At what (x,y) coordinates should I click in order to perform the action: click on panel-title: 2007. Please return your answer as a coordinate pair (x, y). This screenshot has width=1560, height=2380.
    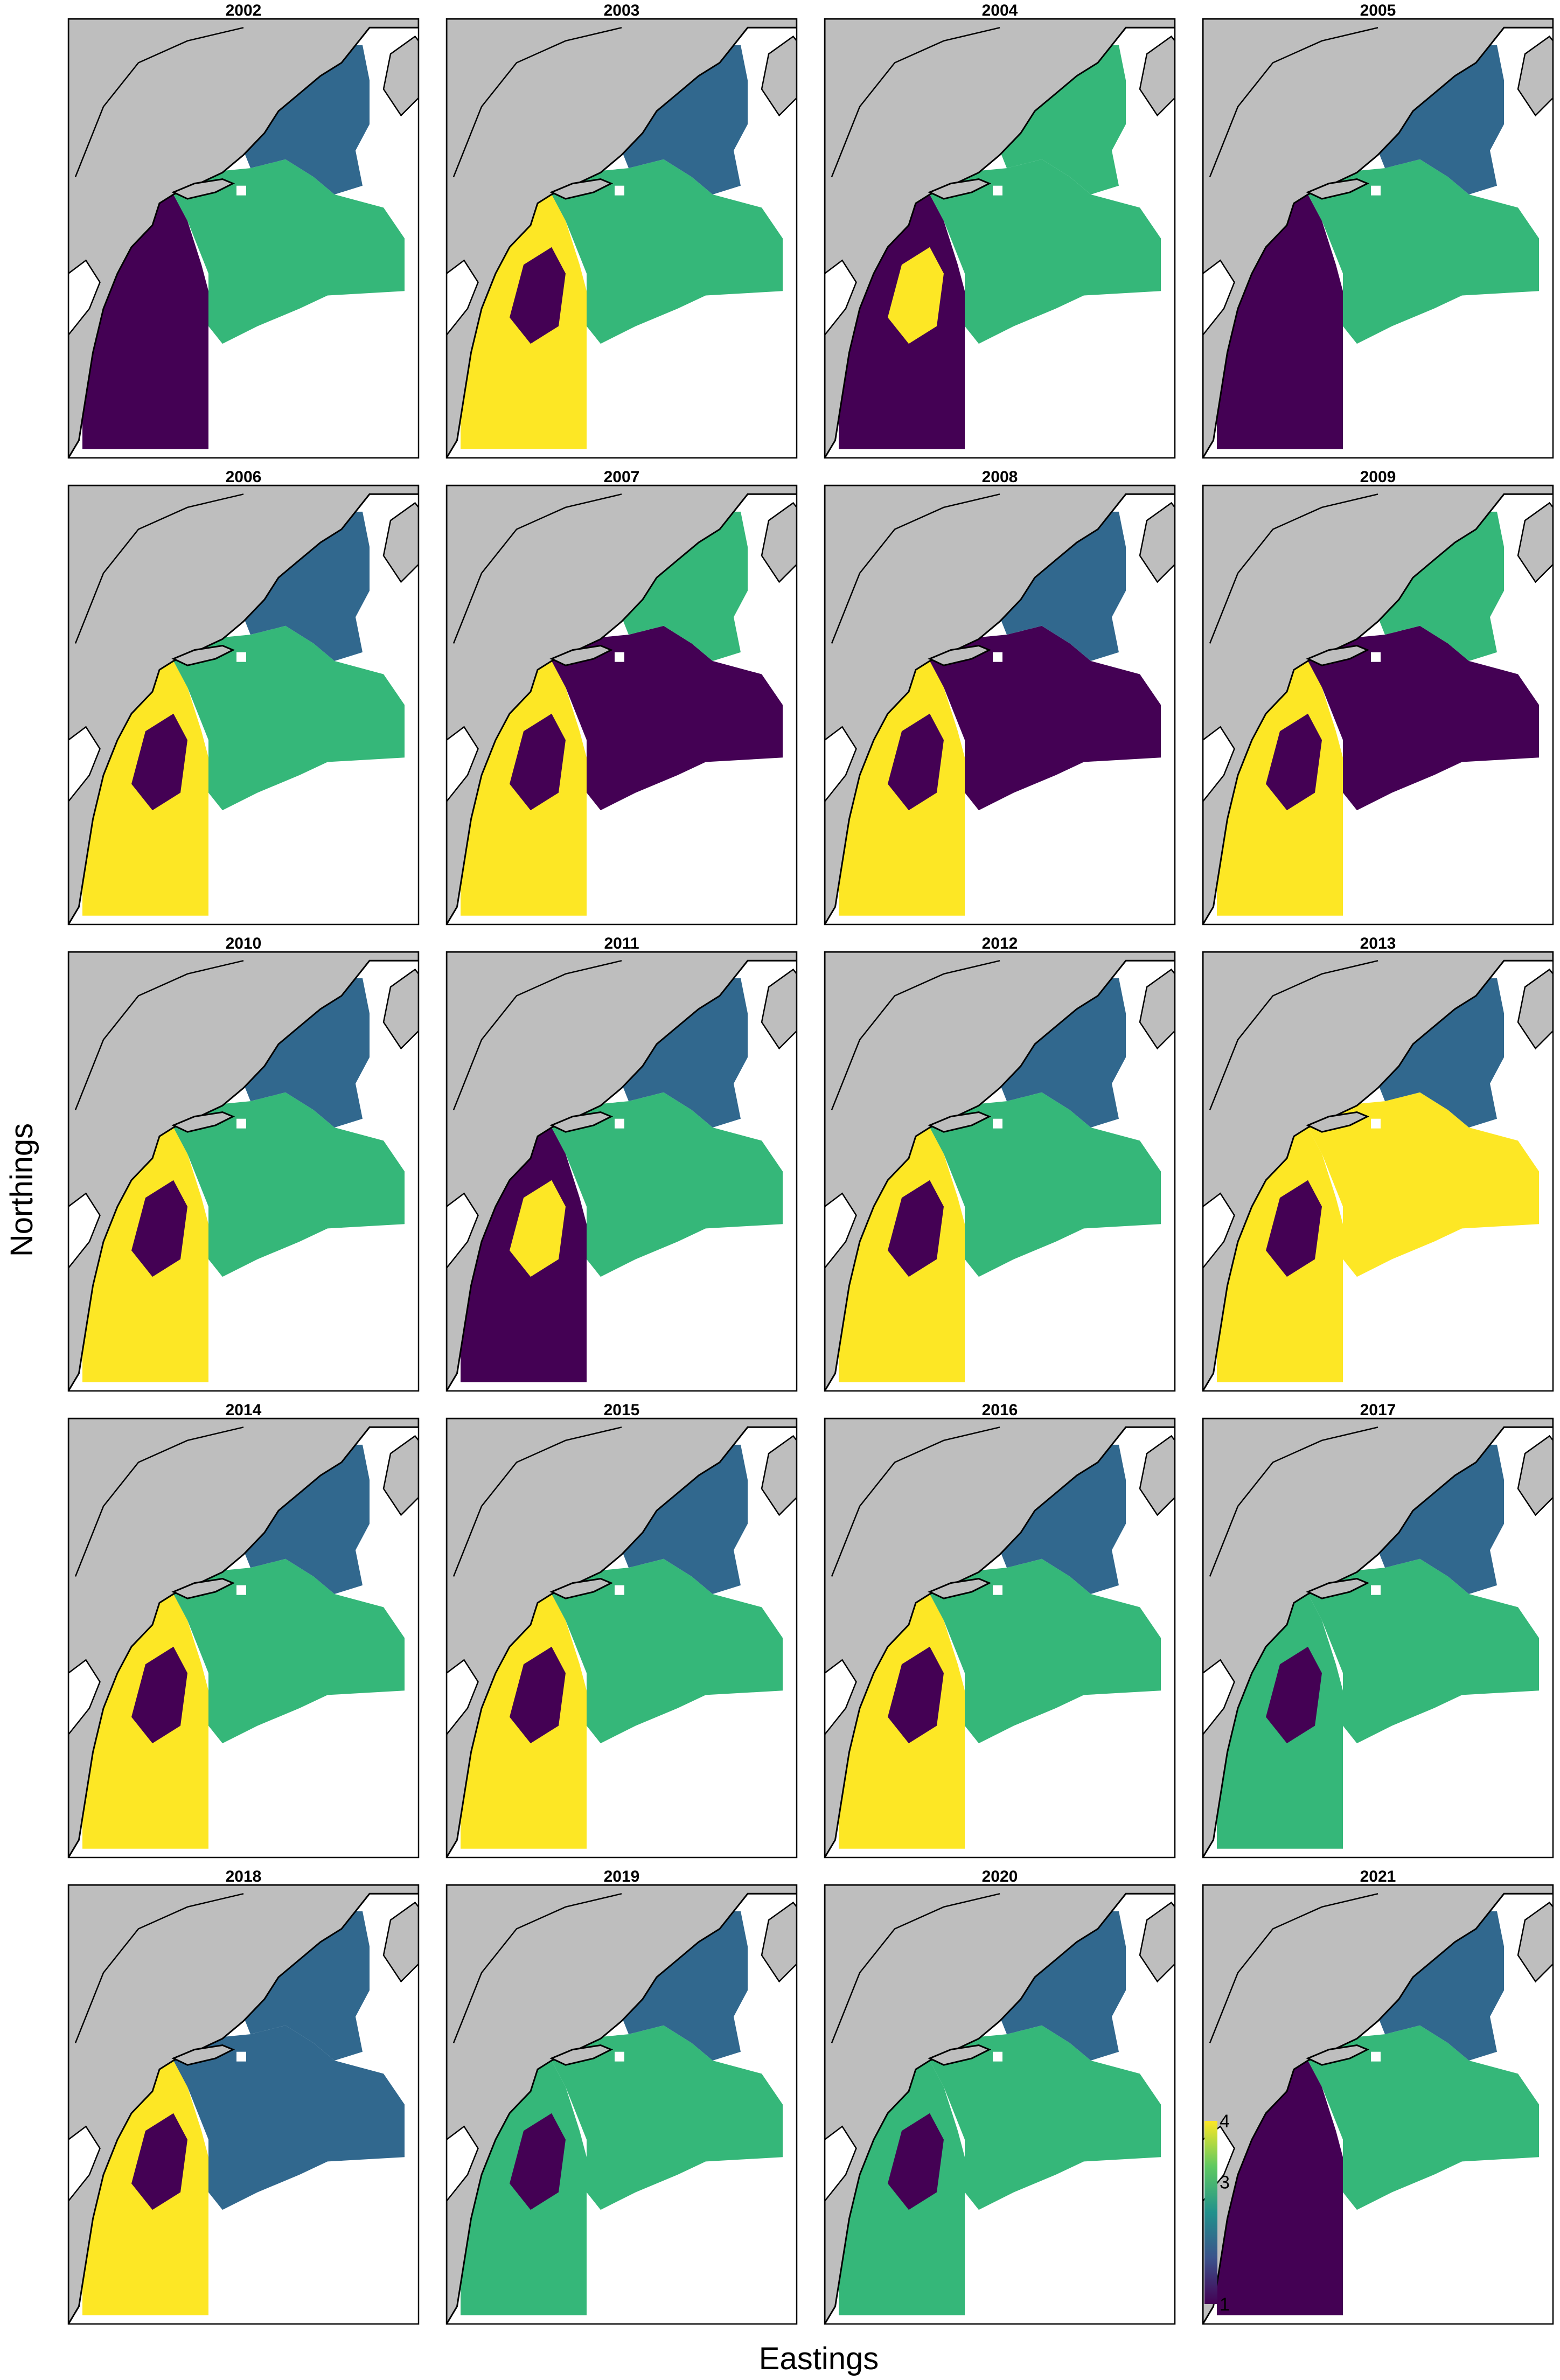
    Looking at the image, I should click on (622, 477).